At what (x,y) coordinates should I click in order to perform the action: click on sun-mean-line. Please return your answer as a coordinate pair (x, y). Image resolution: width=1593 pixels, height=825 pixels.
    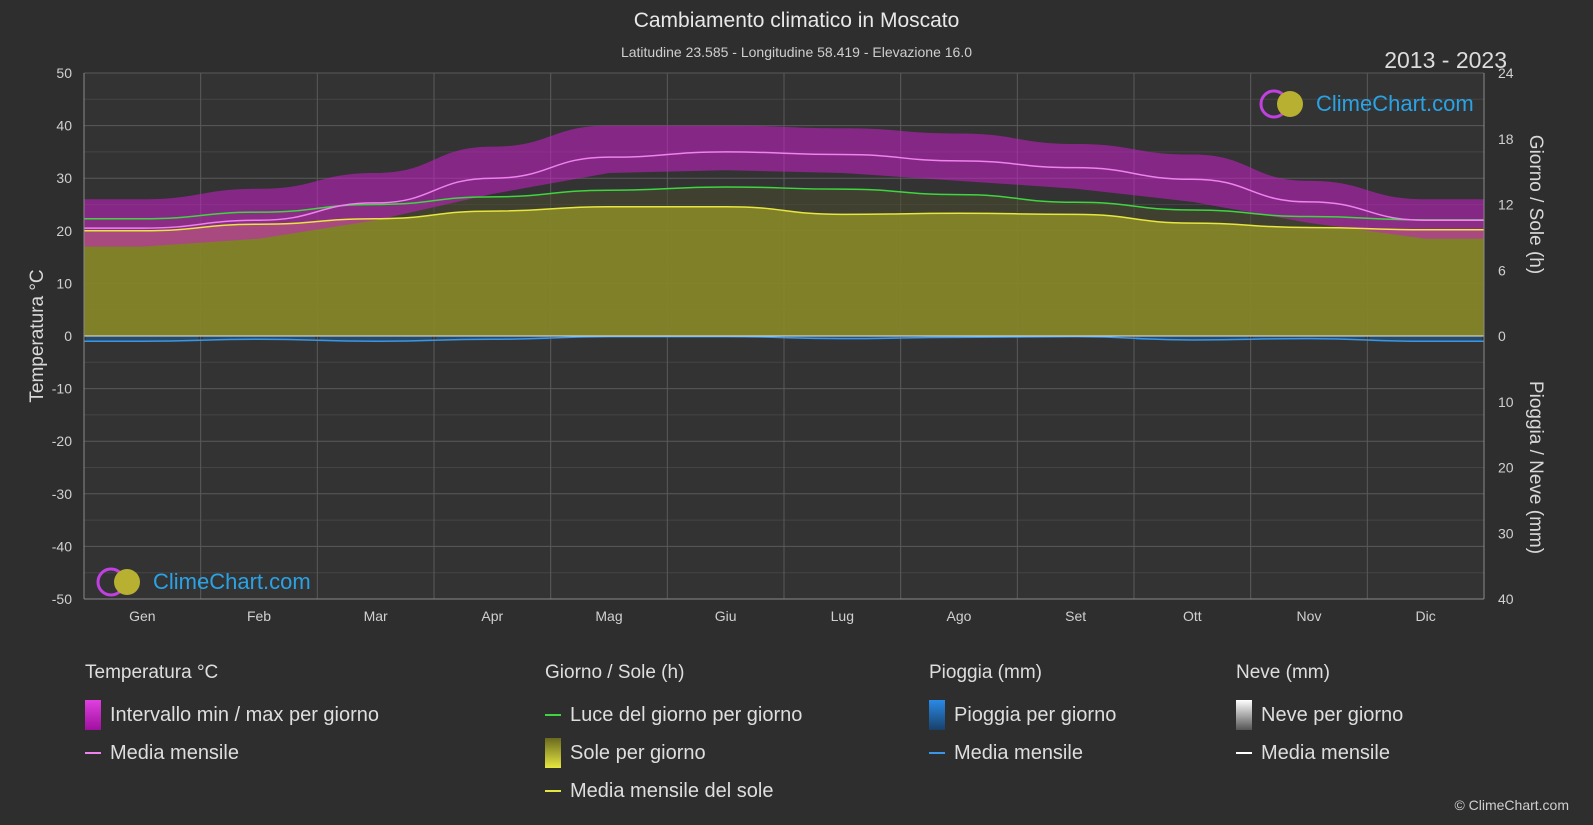
    Looking at the image, I should click on (784, 218).